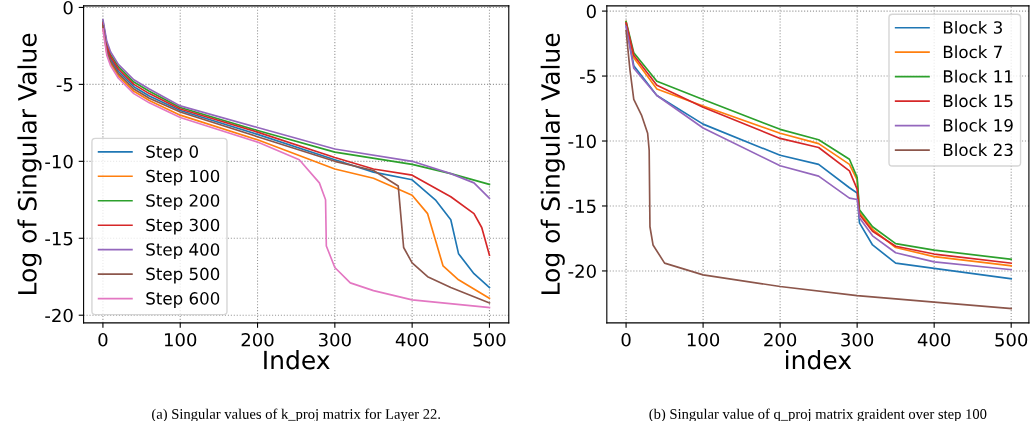  Describe the element at coordinates (978, 76) in the screenshot. I see `legend-label: Block 11` at that location.